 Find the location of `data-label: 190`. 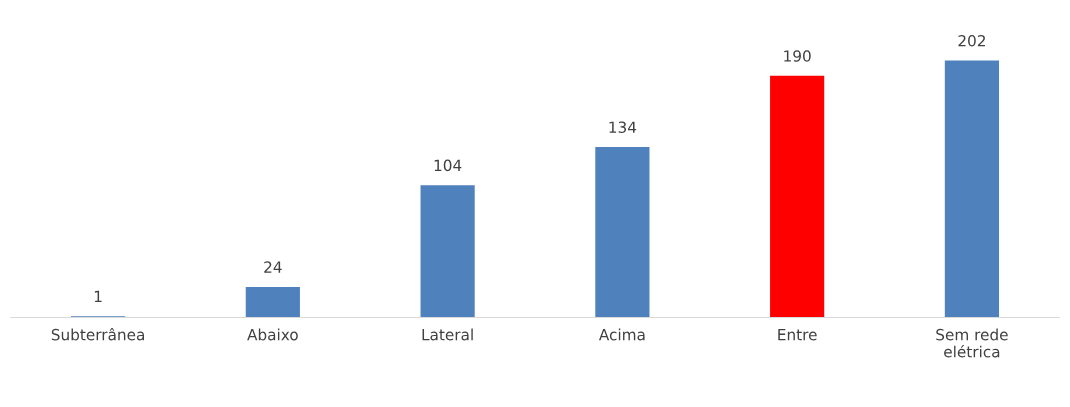

data-label: 190 is located at coordinates (797, 56).